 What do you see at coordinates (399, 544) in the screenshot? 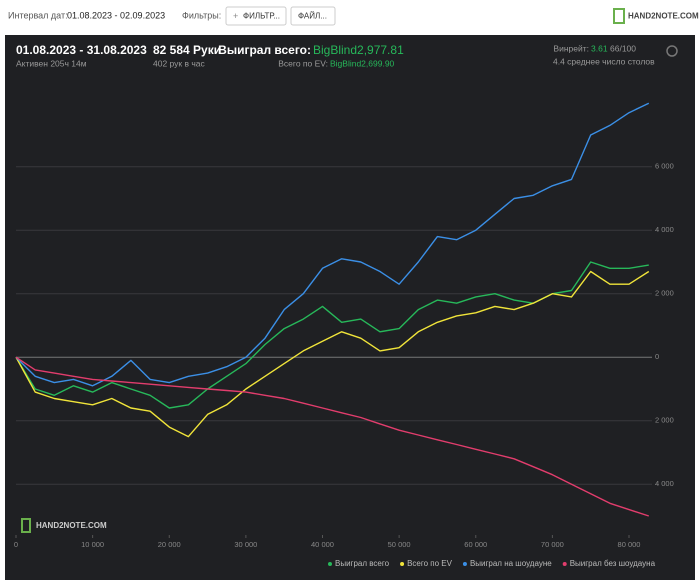
I see `x-tick-label: 50 000` at bounding box center [399, 544].